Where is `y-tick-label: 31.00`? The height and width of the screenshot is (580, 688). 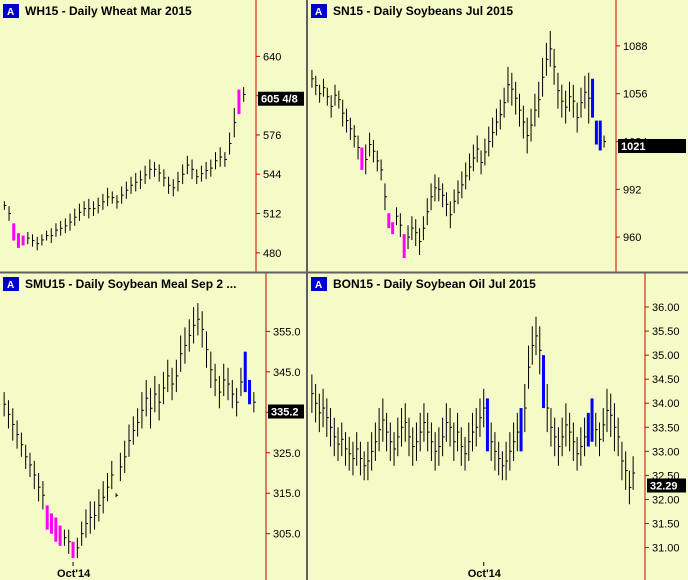
y-tick-label: 31.00 is located at coordinates (666, 549).